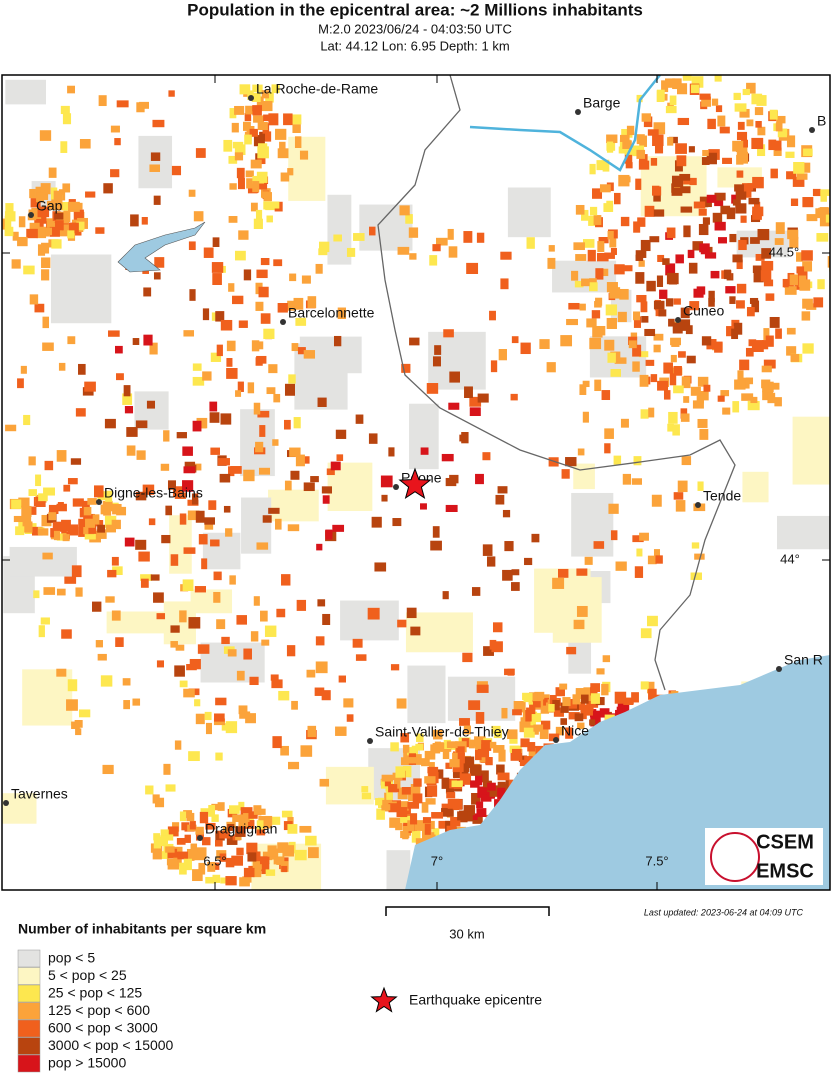 Image resolution: width=831 pixels, height=1083 pixels. Describe the element at coordinates (142, 929) in the screenshot. I see `legend-title: Number of inhabitants per square km` at that location.